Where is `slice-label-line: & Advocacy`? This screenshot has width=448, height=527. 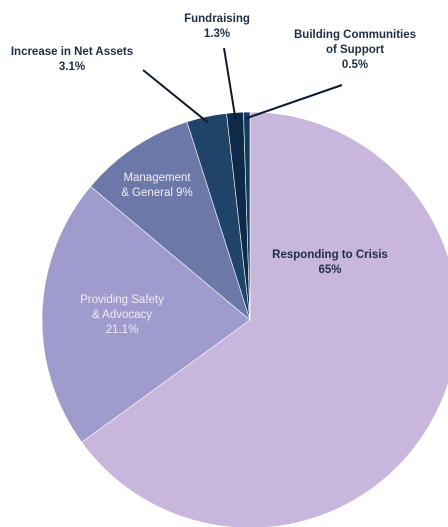 slice-label-line: & Advocacy is located at coordinates (122, 315).